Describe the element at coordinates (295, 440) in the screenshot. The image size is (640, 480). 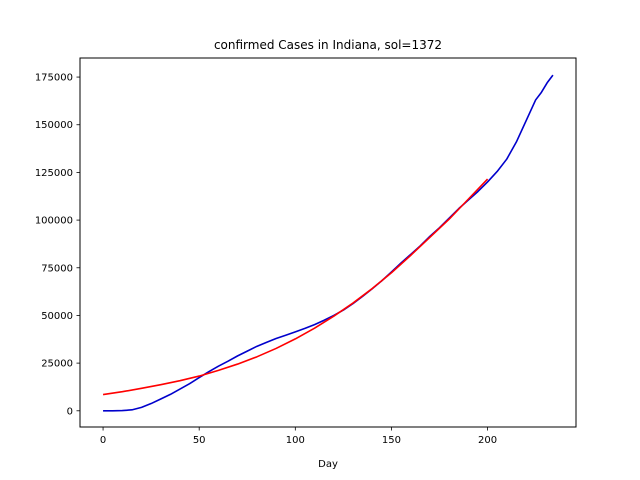
I see `x-tick-label: 100` at that location.